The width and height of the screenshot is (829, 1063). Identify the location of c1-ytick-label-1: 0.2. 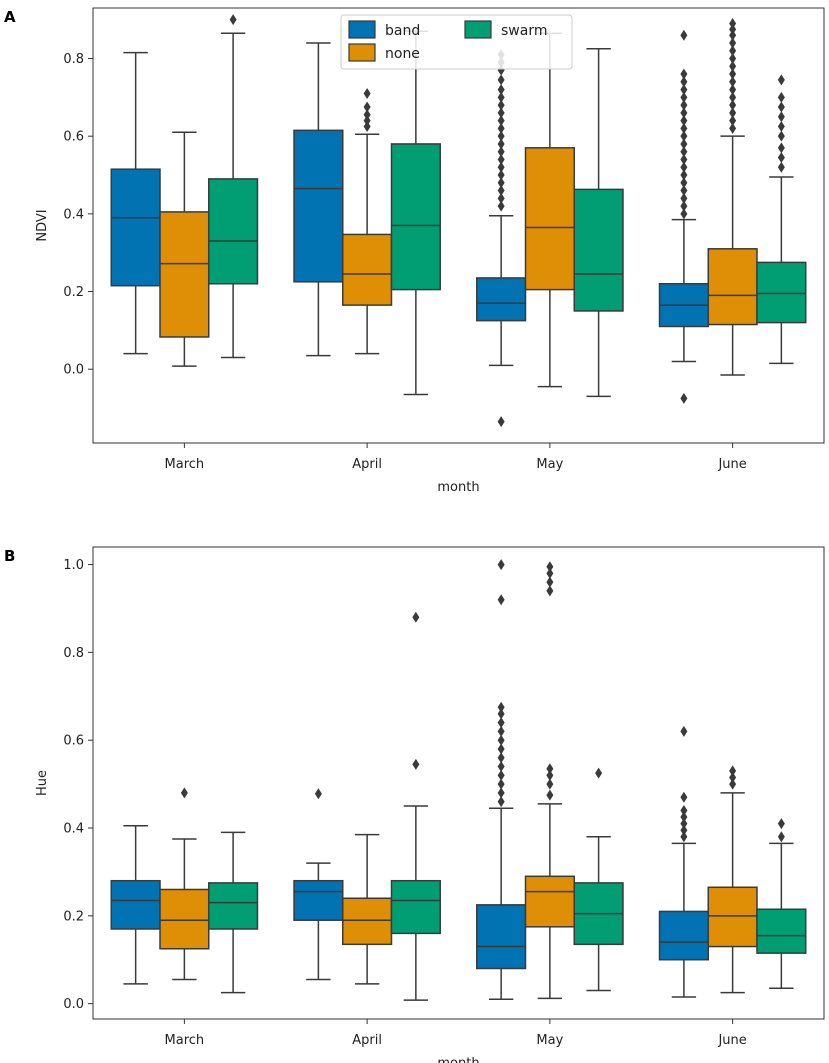
(73, 916).